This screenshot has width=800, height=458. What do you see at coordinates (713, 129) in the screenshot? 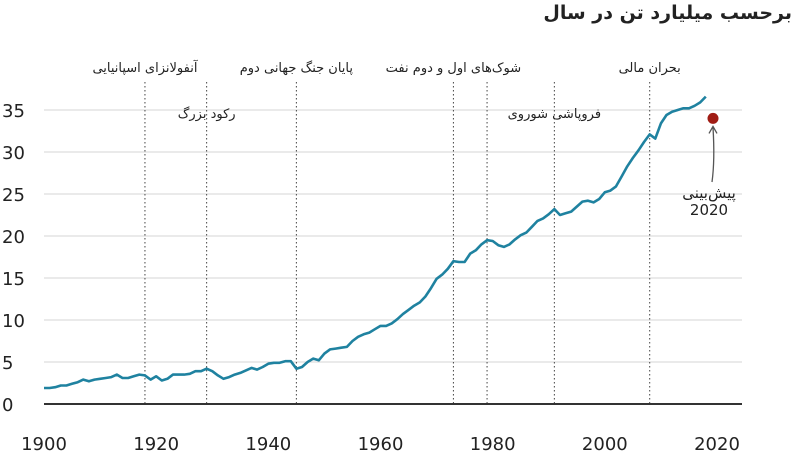
I see `forecast-arrowhead` at bounding box center [713, 129].